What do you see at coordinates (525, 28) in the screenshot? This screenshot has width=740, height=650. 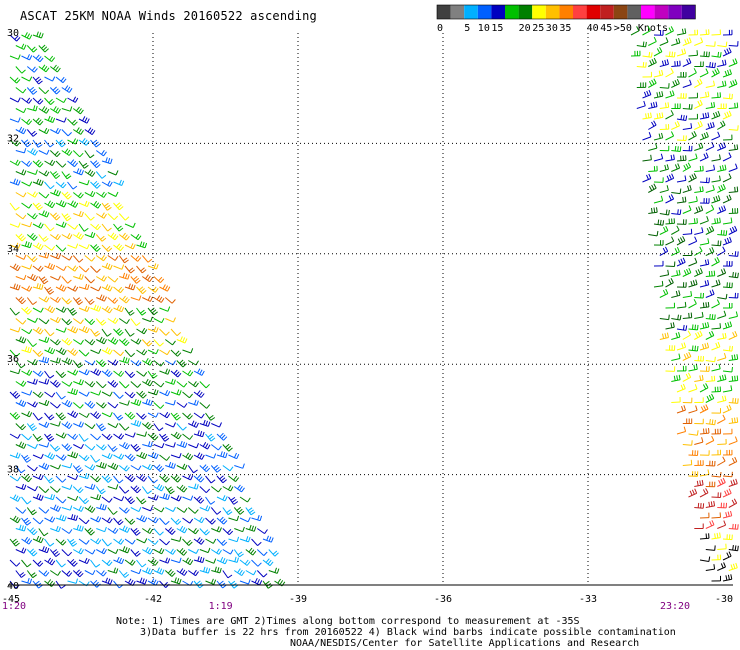 I see `legend-label: 20` at bounding box center [525, 28].